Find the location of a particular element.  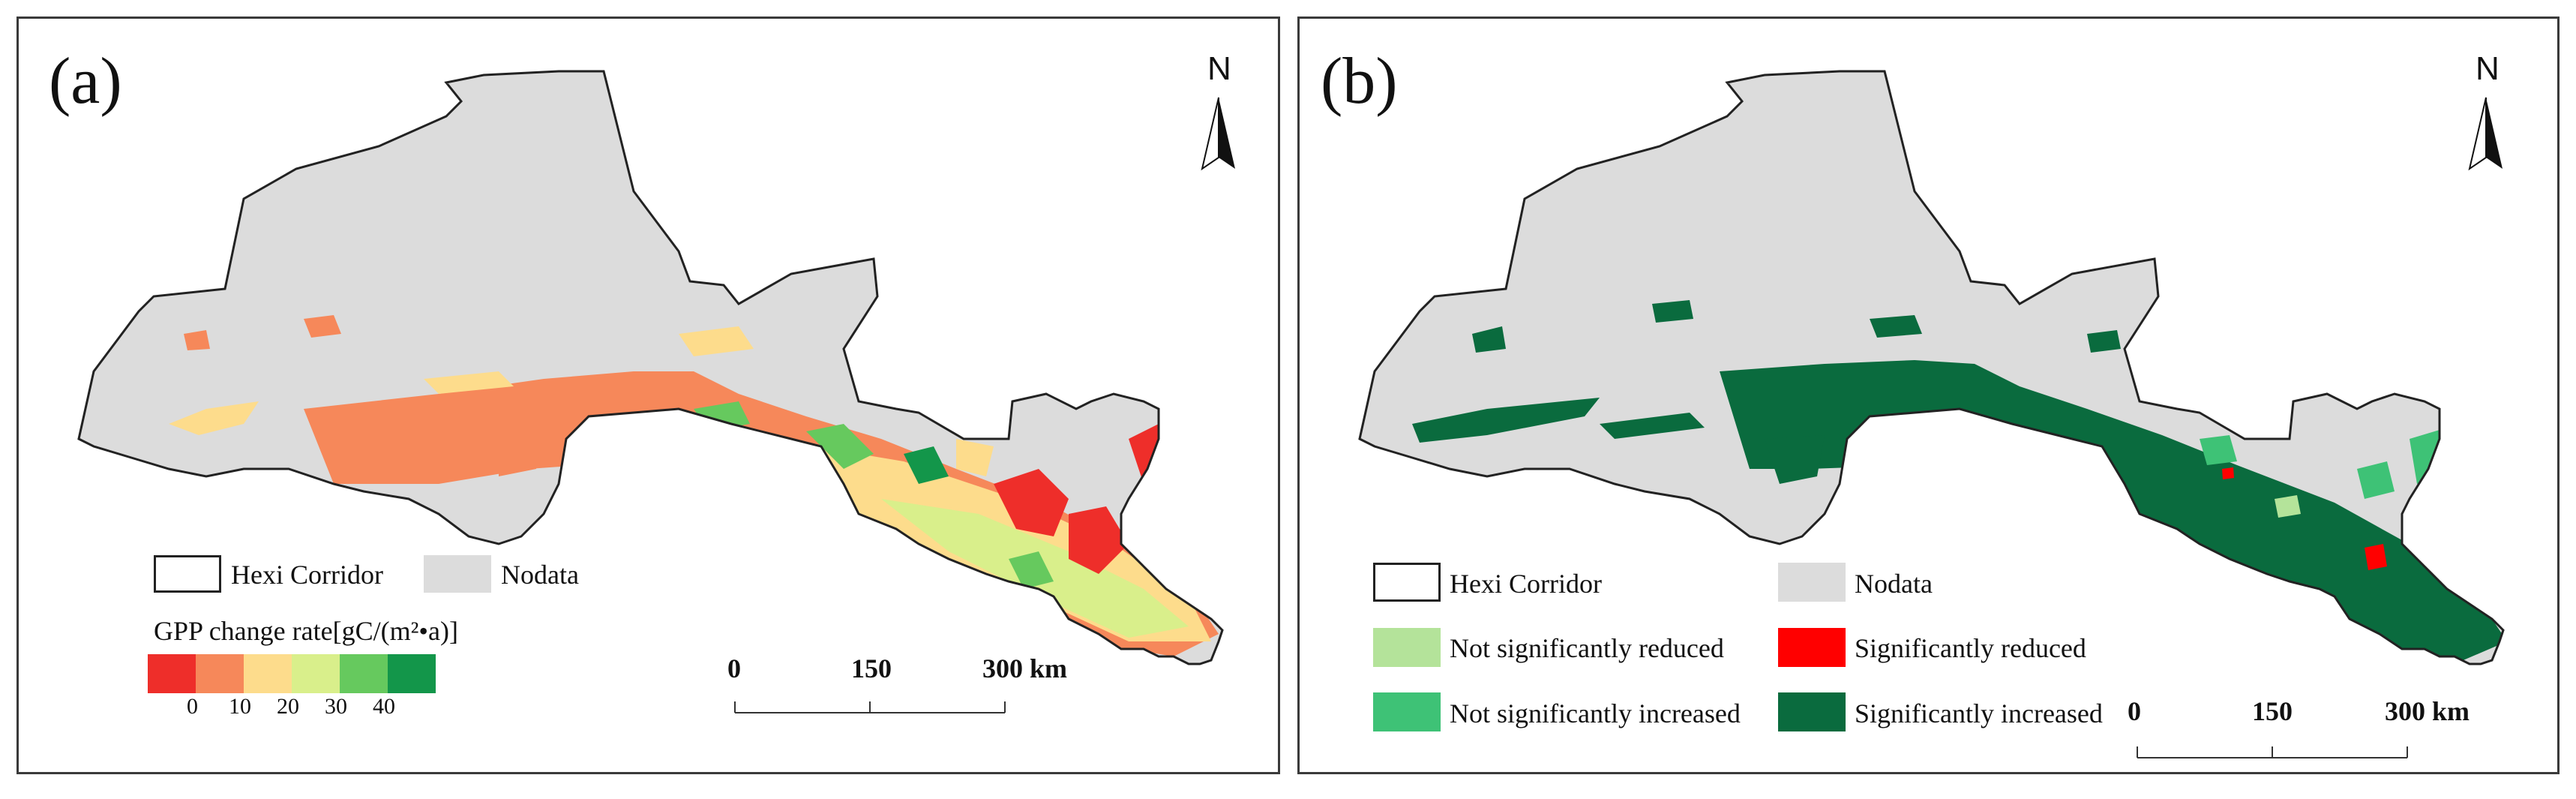

legend-swatch-sig-reduced is located at coordinates (1812, 647).